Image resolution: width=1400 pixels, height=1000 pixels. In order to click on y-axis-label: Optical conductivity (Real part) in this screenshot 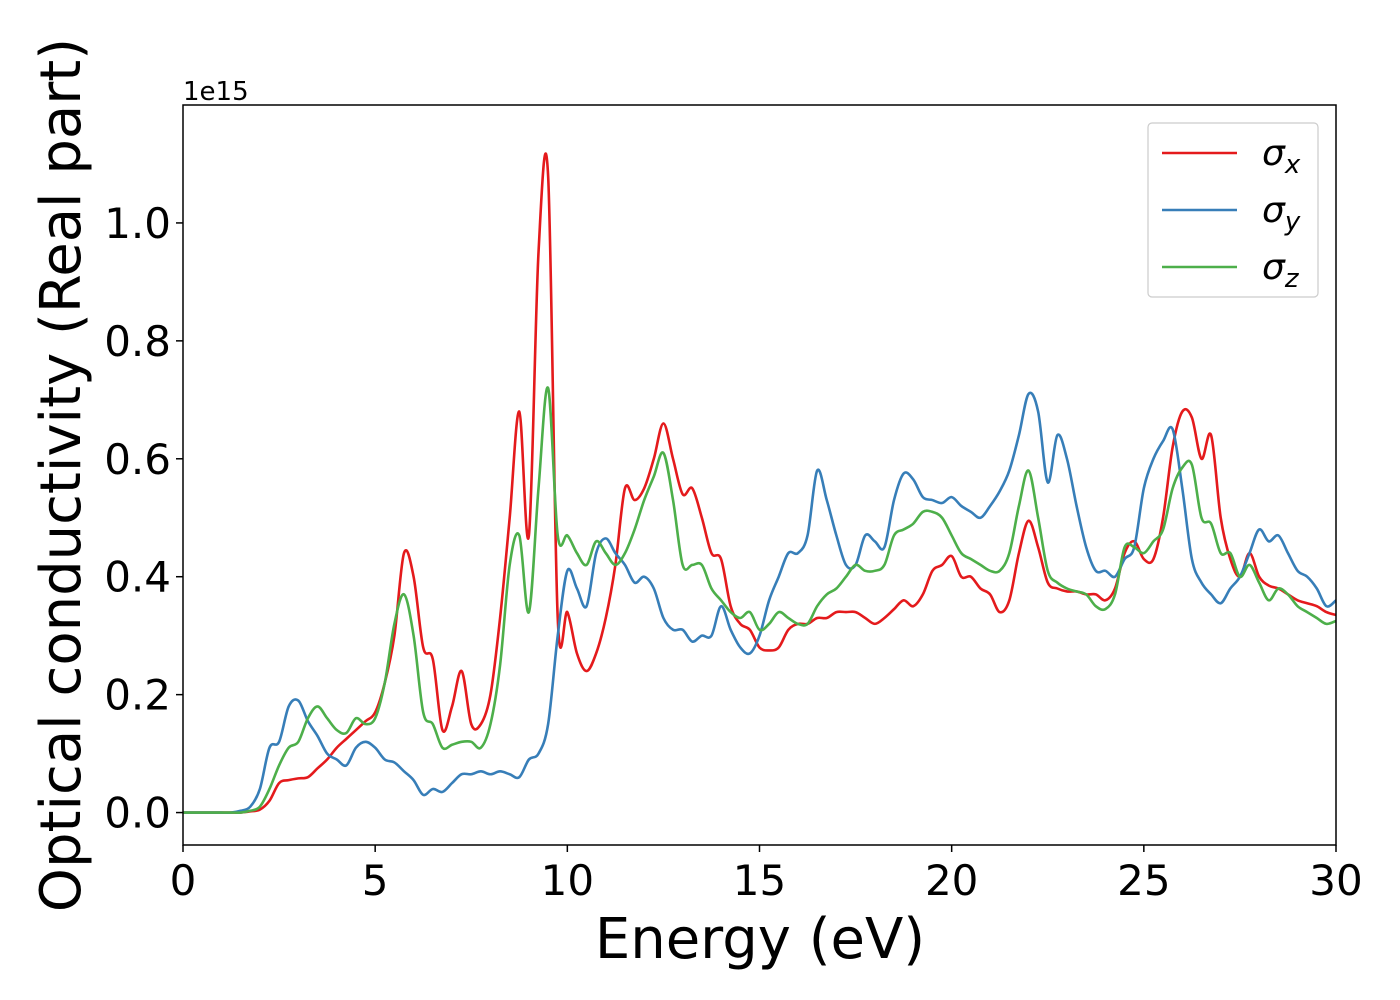, I will do `click(61, 475)`.